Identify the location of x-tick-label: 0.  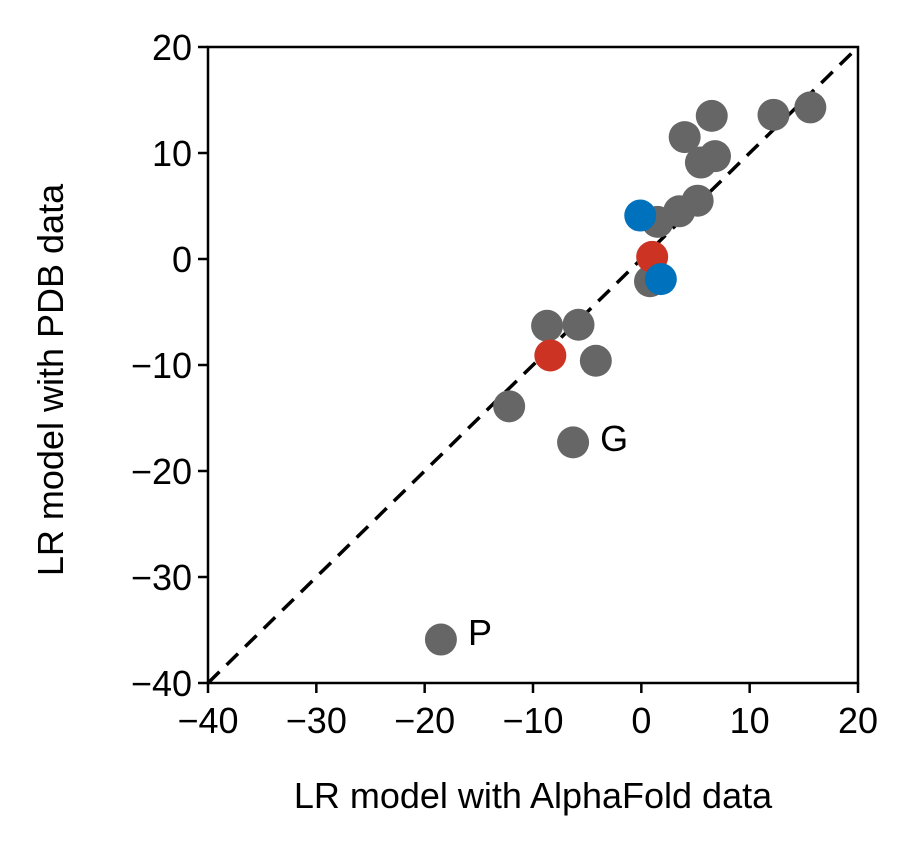
(641, 720).